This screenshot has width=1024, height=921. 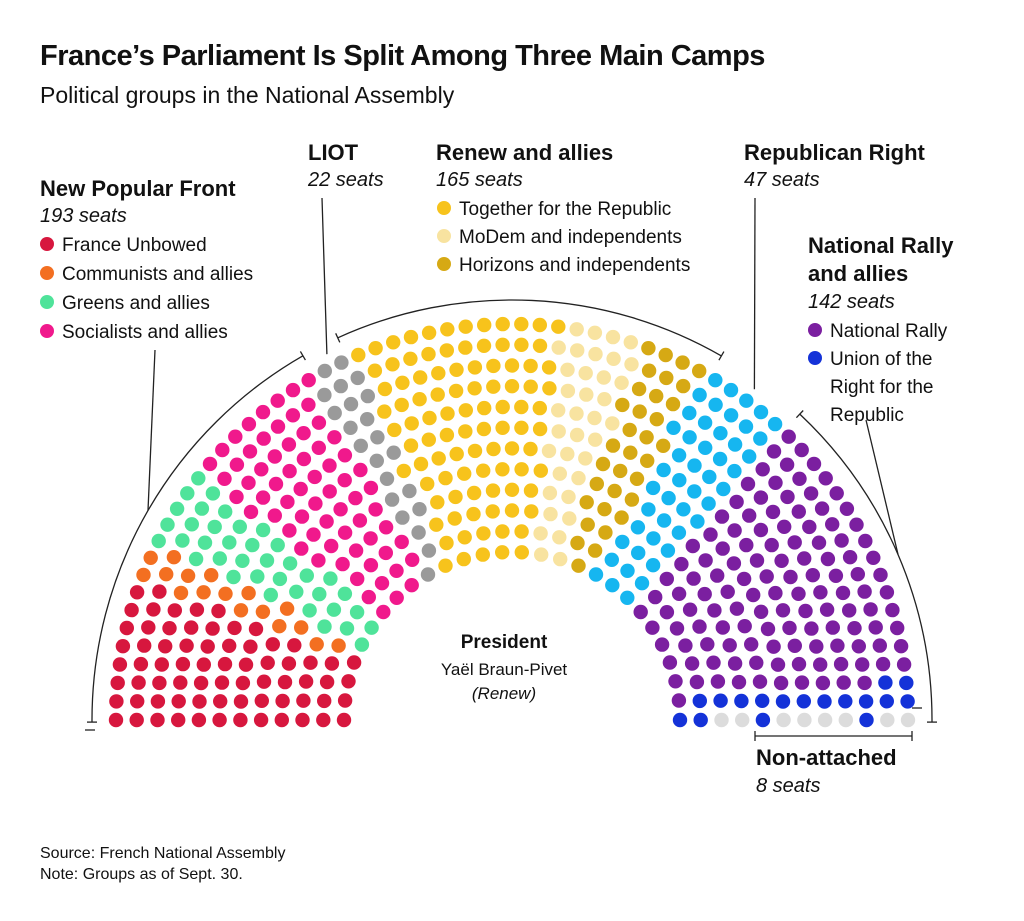 I want to click on legend-item-france-unbowed: France Unbowed, so click(x=134, y=245).